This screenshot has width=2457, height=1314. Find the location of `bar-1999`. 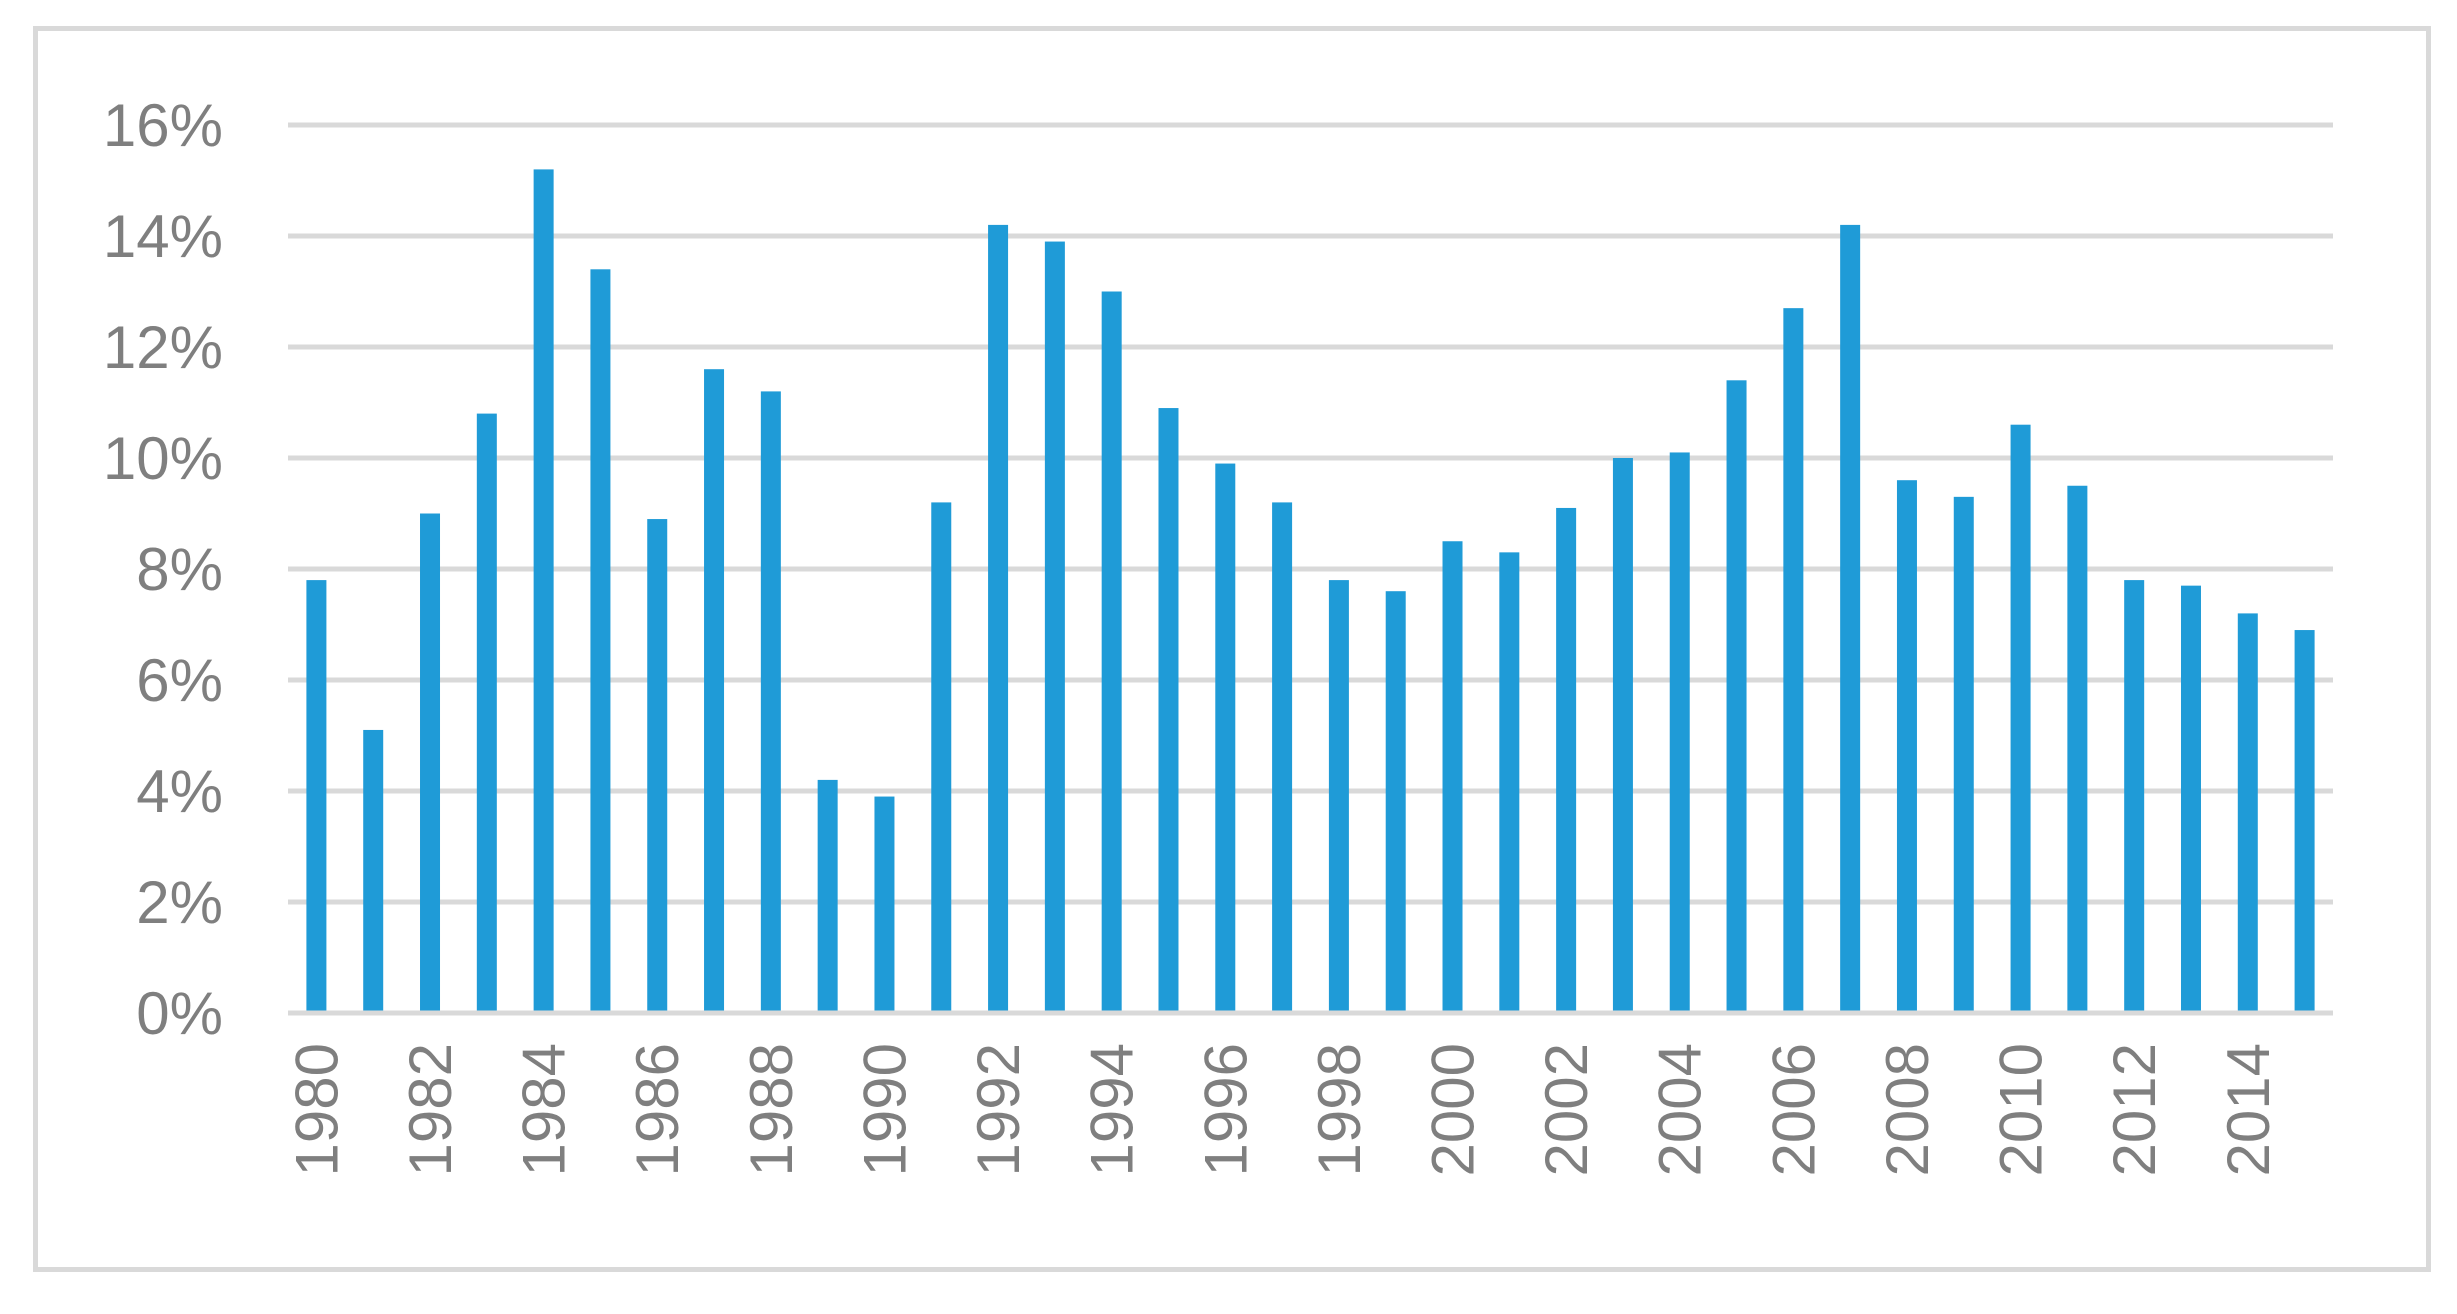

bar-1999 is located at coordinates (1395, 802).